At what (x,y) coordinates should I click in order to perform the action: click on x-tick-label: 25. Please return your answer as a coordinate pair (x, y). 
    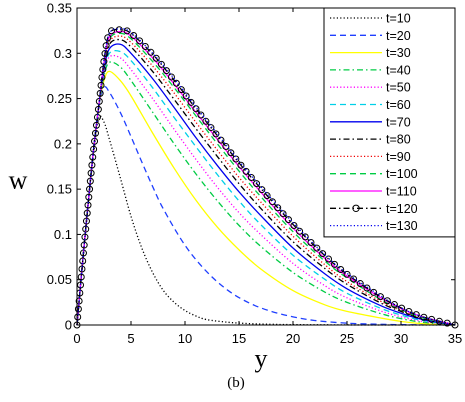
    Looking at the image, I should click on (347, 338).